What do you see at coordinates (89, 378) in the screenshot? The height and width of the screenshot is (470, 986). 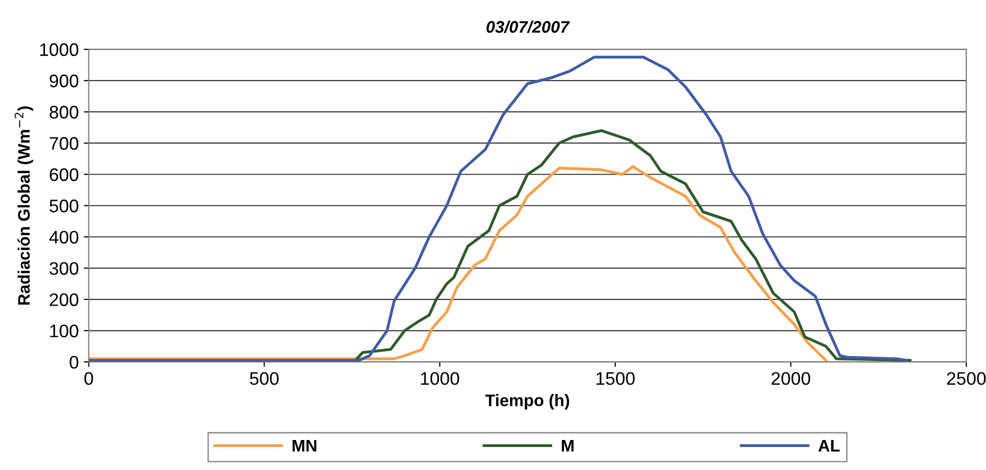 I see `x-tick-label: 0` at bounding box center [89, 378].